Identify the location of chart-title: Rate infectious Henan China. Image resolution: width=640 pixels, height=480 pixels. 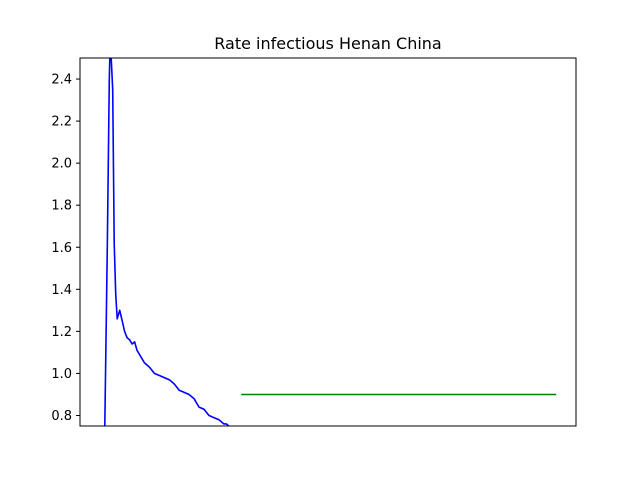
(327, 43).